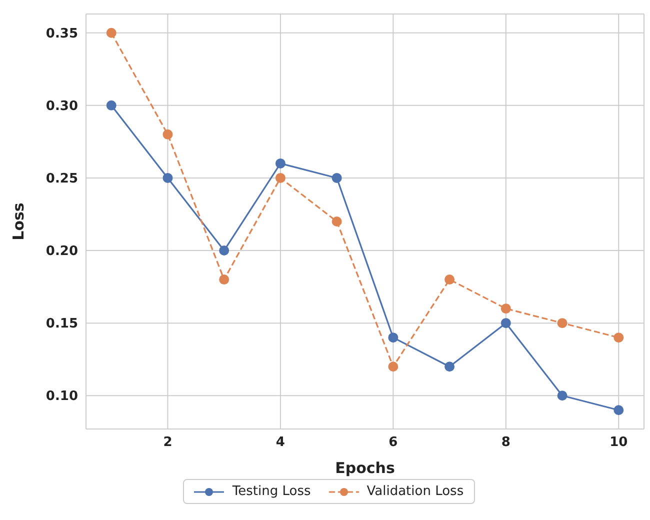 The width and height of the screenshot is (650, 520). I want to click on x-tick-label: 2, so click(167, 442).